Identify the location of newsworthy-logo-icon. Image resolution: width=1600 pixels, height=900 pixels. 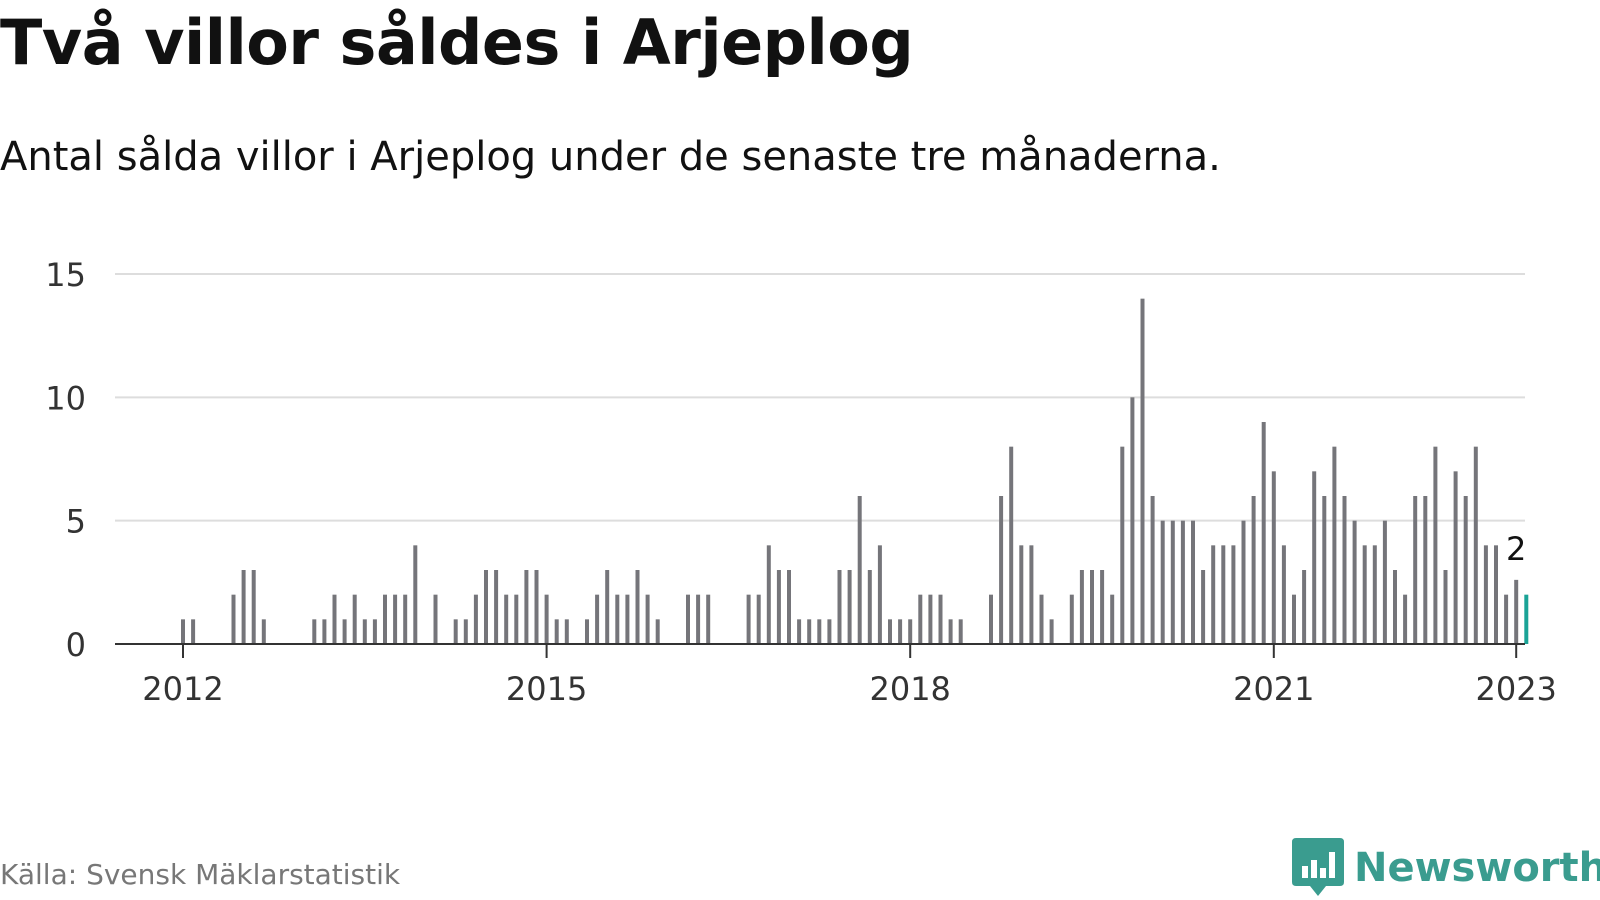
(1318, 867).